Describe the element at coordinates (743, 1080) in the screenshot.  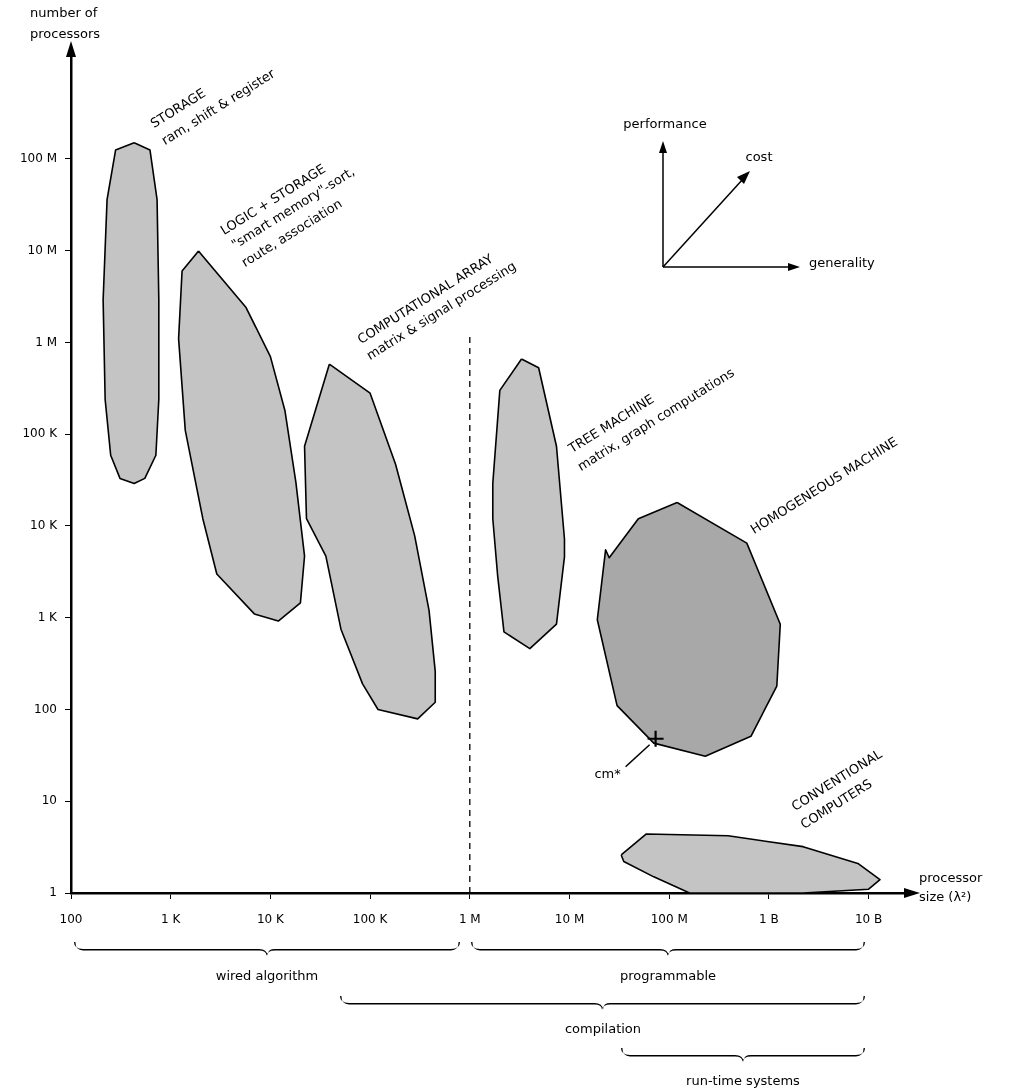
I see `text: run-time systems` at that location.